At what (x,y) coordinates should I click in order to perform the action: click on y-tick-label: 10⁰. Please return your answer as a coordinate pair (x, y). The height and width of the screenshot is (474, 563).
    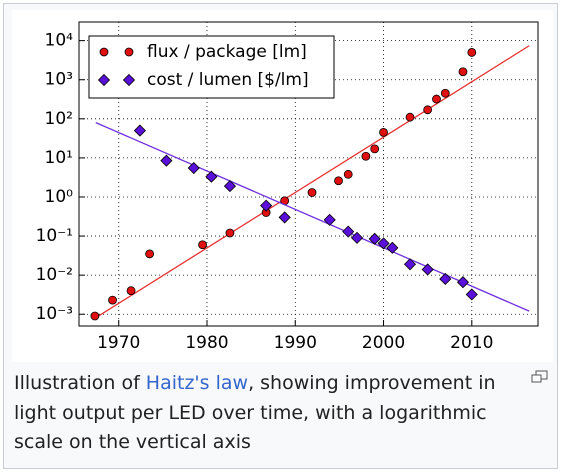
    Looking at the image, I should click on (59, 197).